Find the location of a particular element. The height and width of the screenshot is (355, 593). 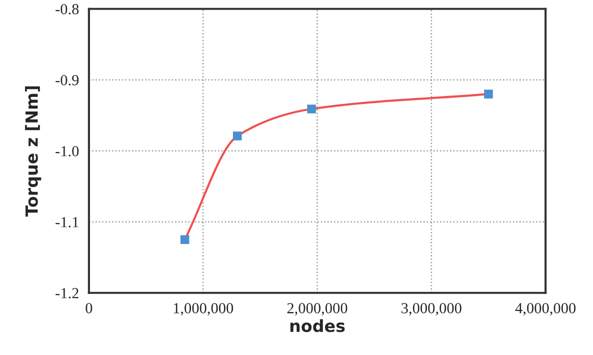

y-tick-label: -1.2 is located at coordinates (67, 293).